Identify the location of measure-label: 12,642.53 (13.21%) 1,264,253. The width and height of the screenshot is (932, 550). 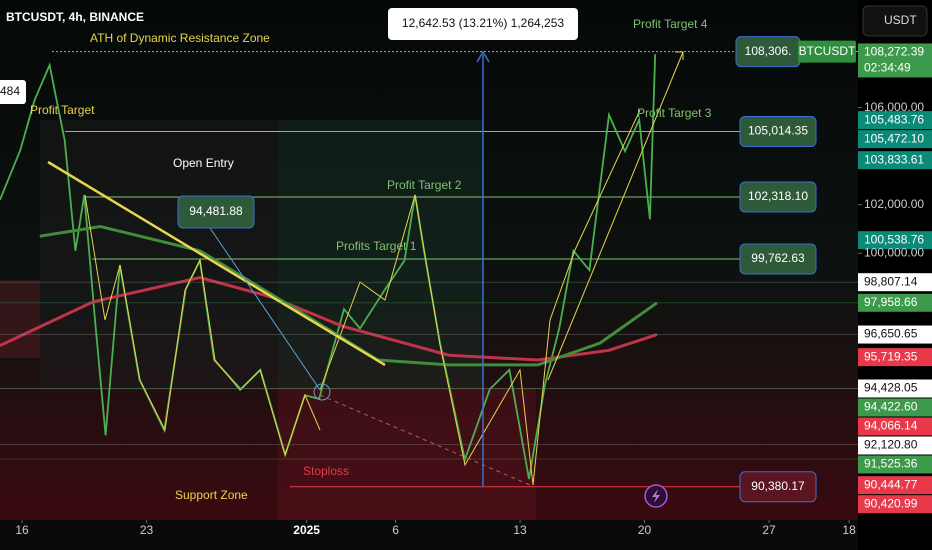
(483, 23).